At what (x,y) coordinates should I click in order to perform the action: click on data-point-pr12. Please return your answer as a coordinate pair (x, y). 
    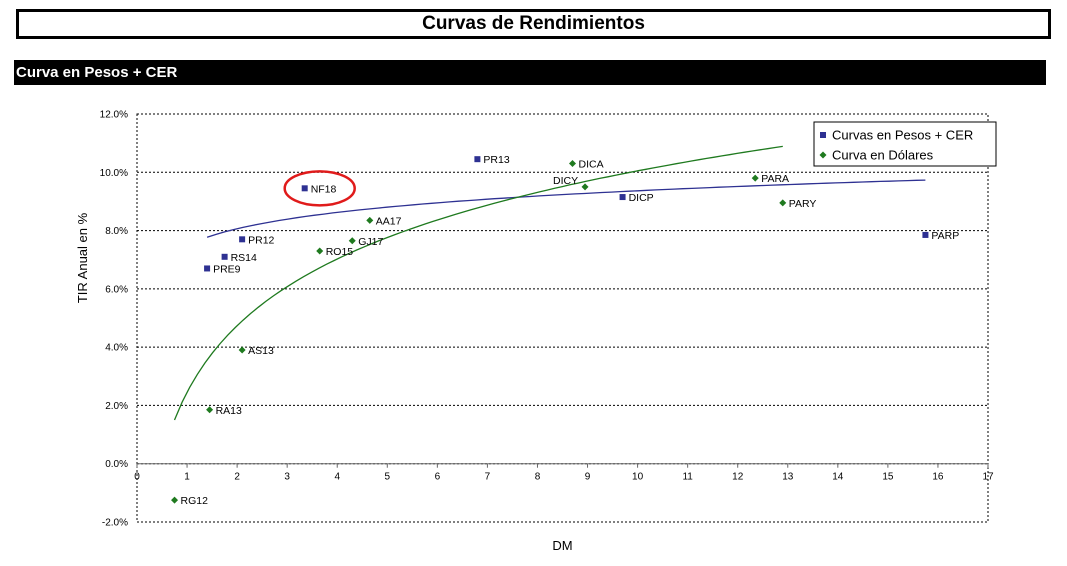
    Looking at the image, I should click on (242, 239).